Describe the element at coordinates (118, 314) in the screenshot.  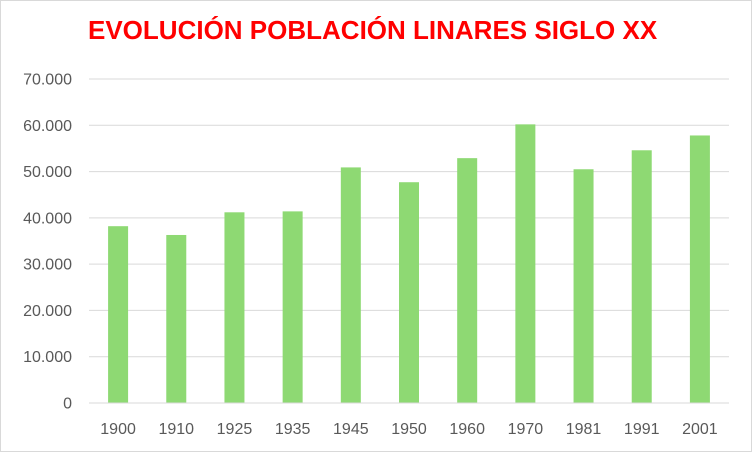
I see `bar-1900` at that location.